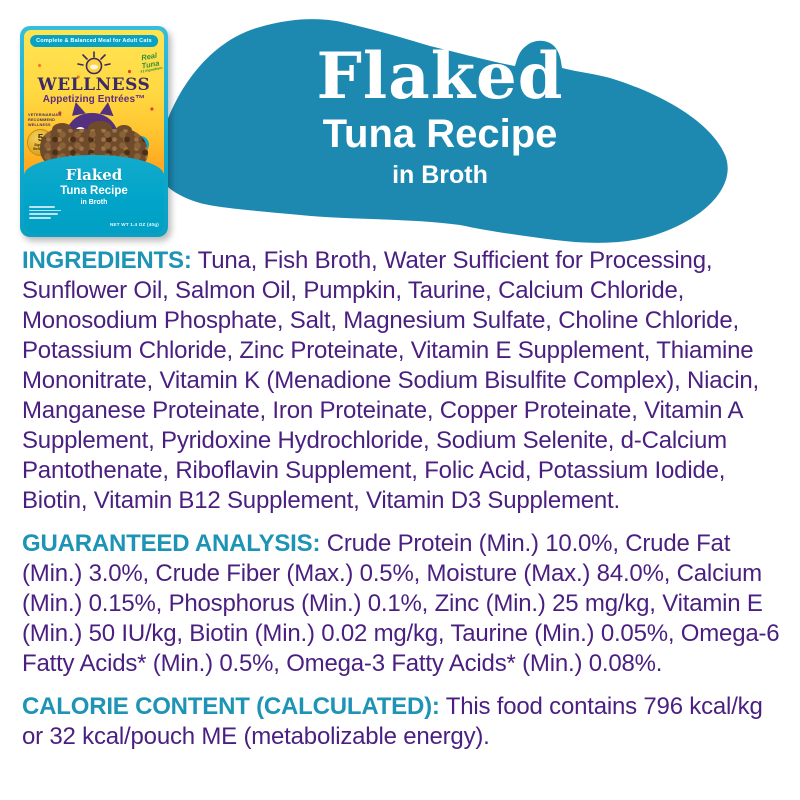  What do you see at coordinates (94, 191) in the screenshot?
I see `pouch-product-recipe: Tuna Recipe` at bounding box center [94, 191].